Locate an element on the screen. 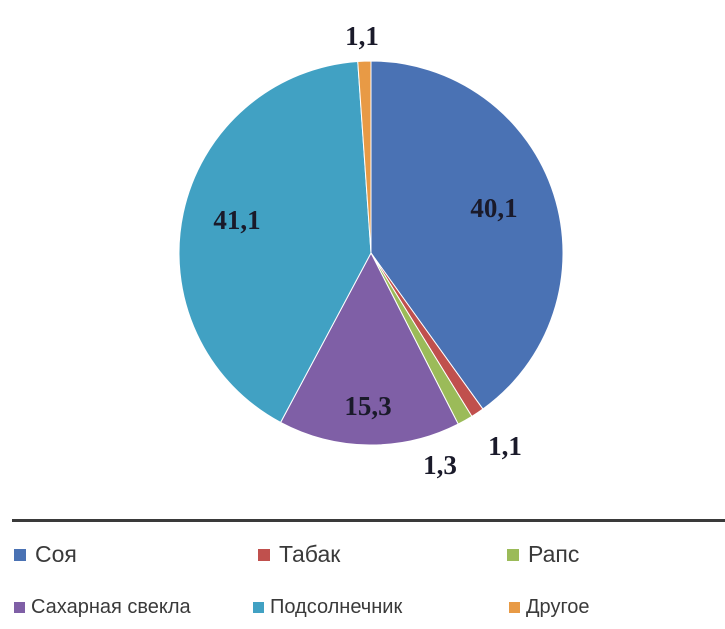 Image resolution: width=725 pixels, height=629 pixels. legend-divider is located at coordinates (368, 520).